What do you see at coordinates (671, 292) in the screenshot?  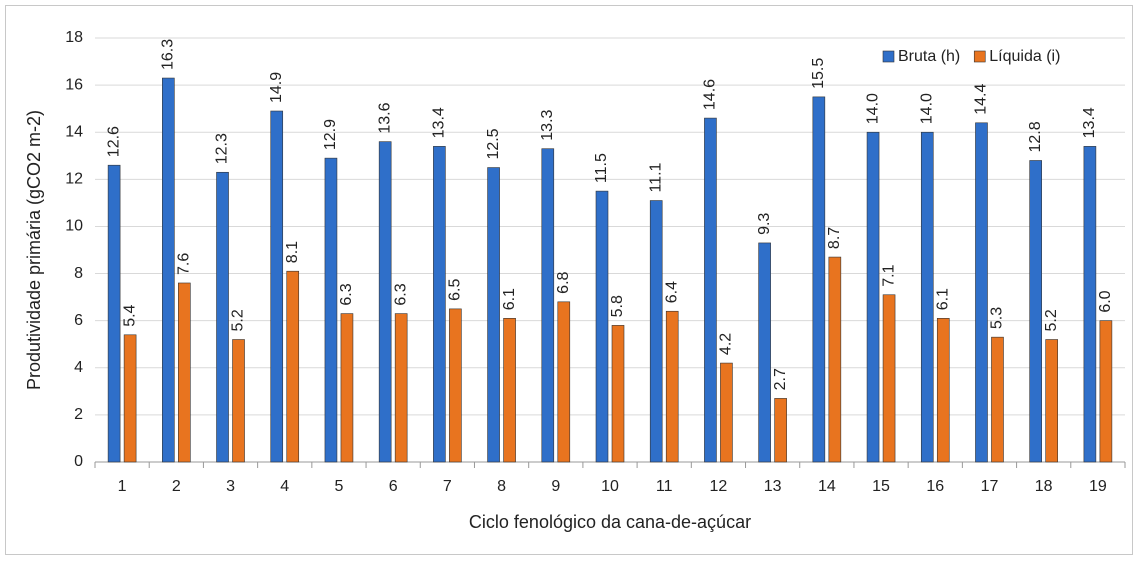 I see `value-label: 6.4` at bounding box center [671, 292].